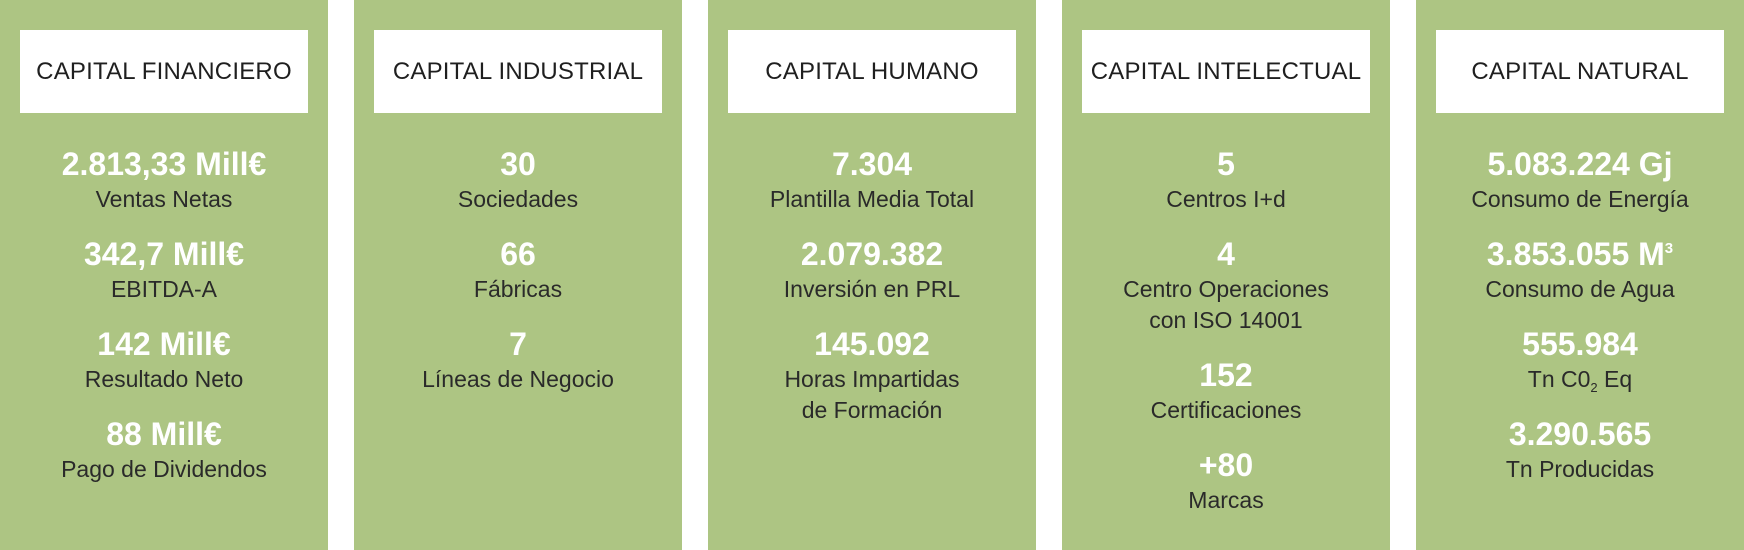 The height and width of the screenshot is (550, 1744). I want to click on metric-inversion-prl: 2.079.382 Inversión en PRL, so click(872, 269).